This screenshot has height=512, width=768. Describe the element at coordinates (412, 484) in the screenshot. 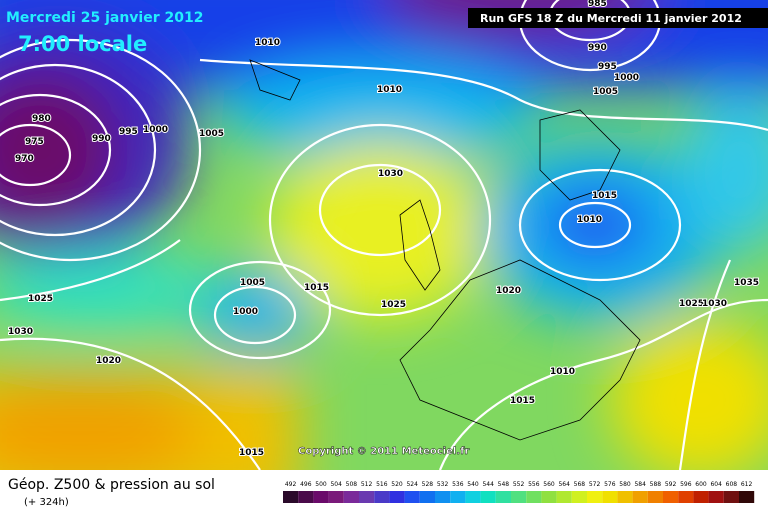

I see `legend-label: 524` at that location.